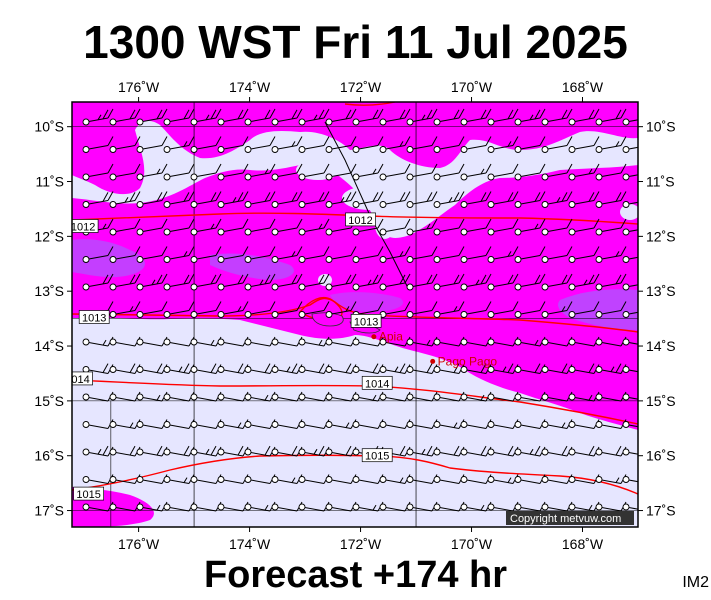 This screenshot has height=600, width=711. Describe the element at coordinates (695, 582) in the screenshot. I see `image-tag: IM2` at that location.